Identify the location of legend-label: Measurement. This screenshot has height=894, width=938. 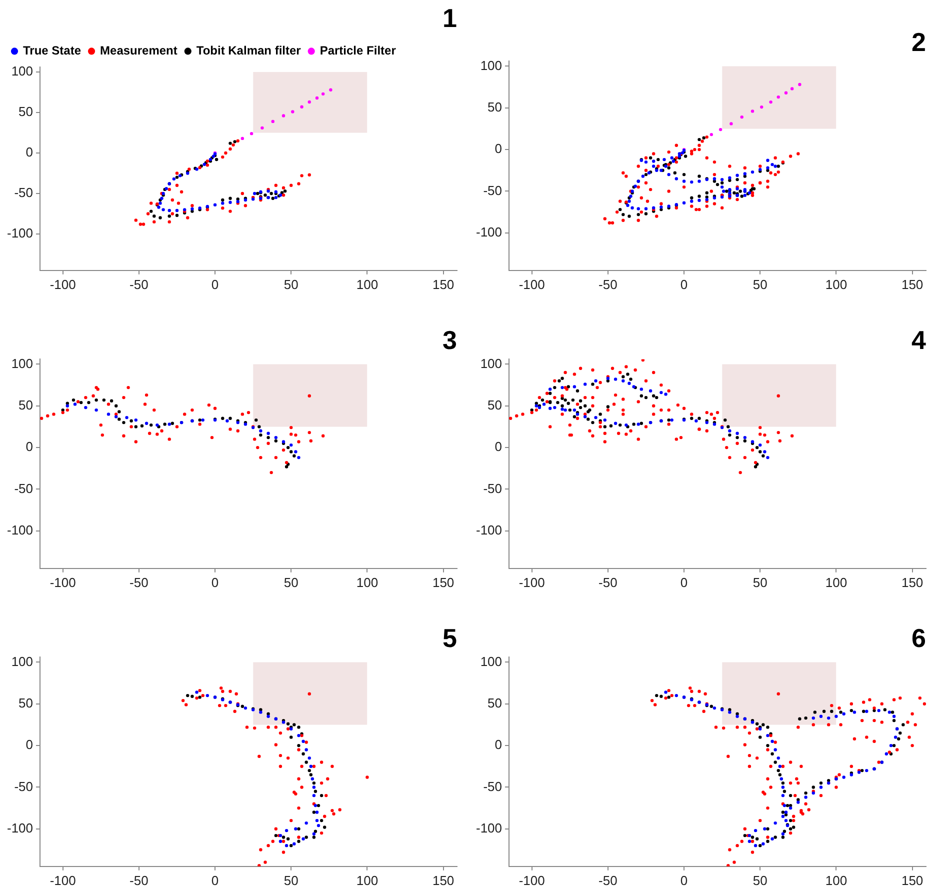
(139, 51).